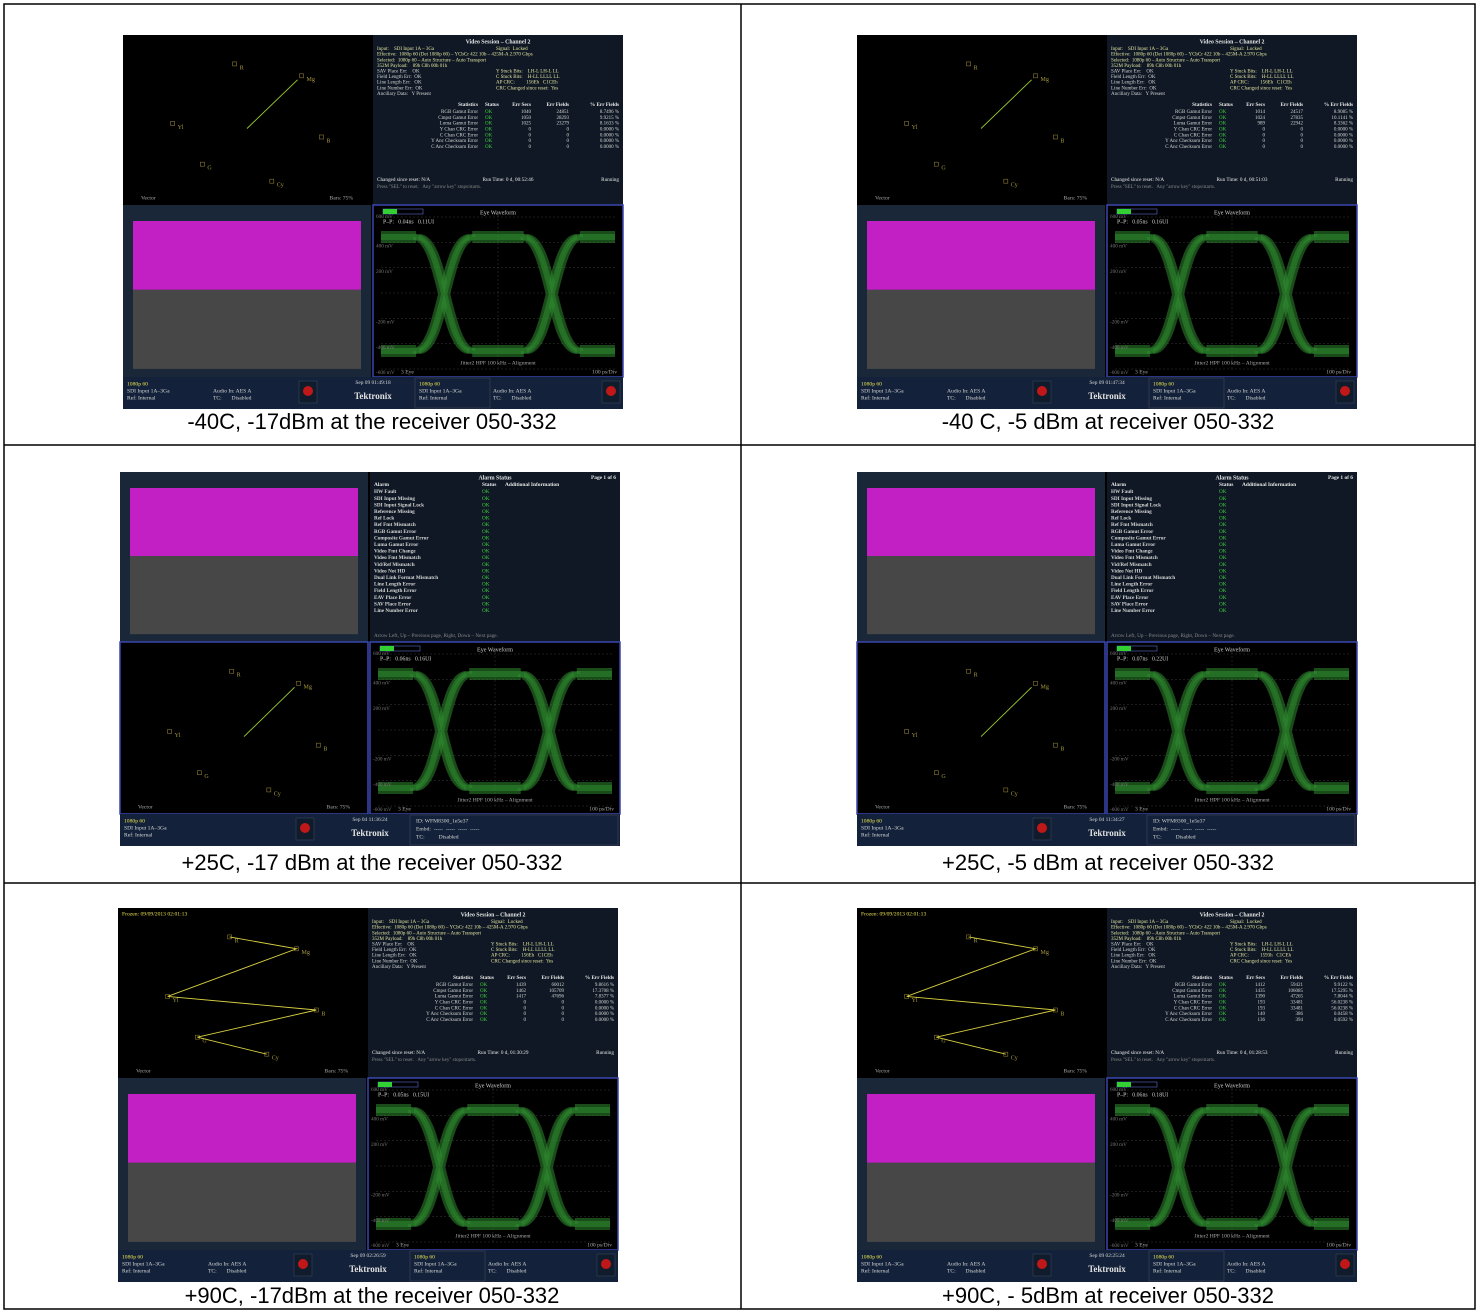 The width and height of the screenshot is (1479, 1313). I want to click on session-line: Field Length Err: OK, so click(1133, 77).